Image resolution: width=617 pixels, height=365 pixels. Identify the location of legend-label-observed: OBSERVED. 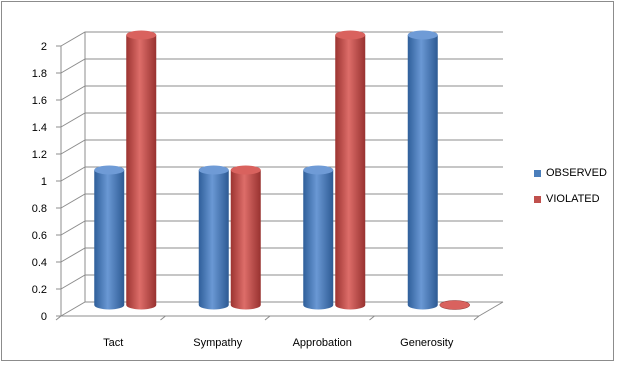
(576, 173).